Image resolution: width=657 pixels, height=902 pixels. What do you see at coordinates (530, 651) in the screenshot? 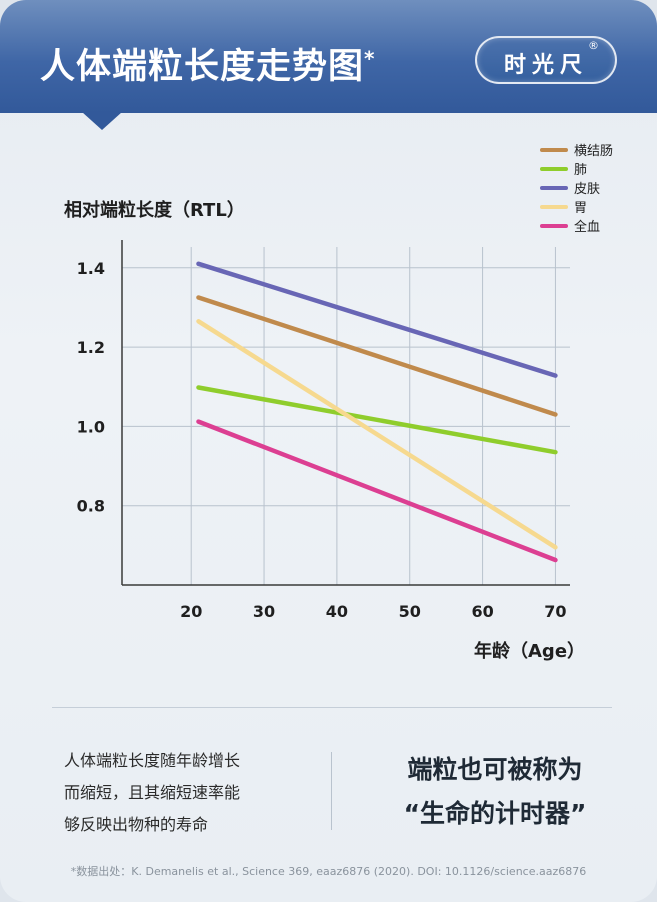
I see `x-axis-label: 年龄（Age）` at bounding box center [530, 651].